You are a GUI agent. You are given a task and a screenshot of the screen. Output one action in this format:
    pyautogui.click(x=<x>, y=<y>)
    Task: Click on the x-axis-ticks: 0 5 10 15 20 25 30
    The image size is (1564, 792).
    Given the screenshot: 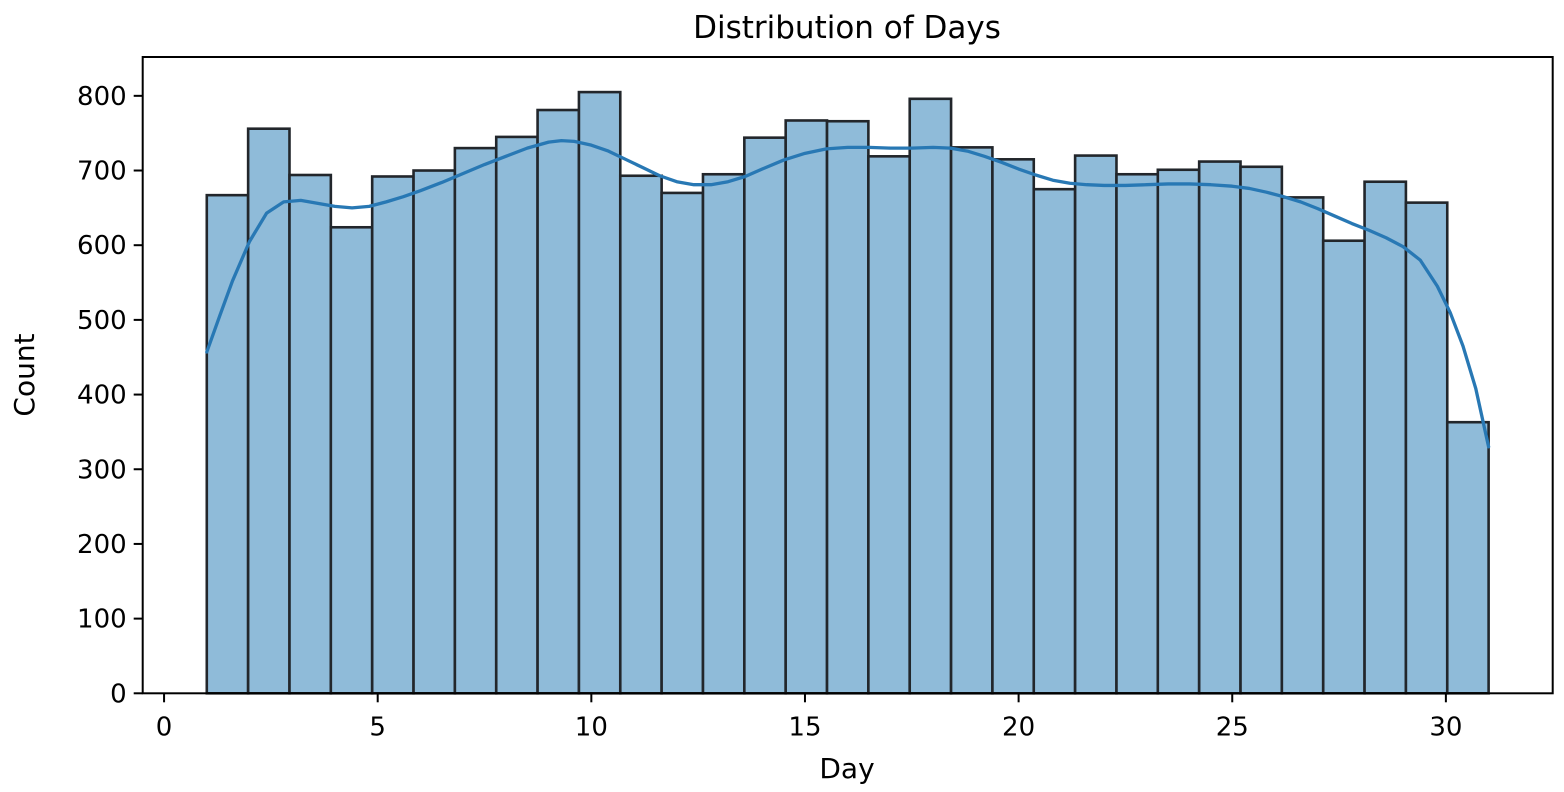 What is the action you would take?
    pyautogui.click(x=809, y=717)
    